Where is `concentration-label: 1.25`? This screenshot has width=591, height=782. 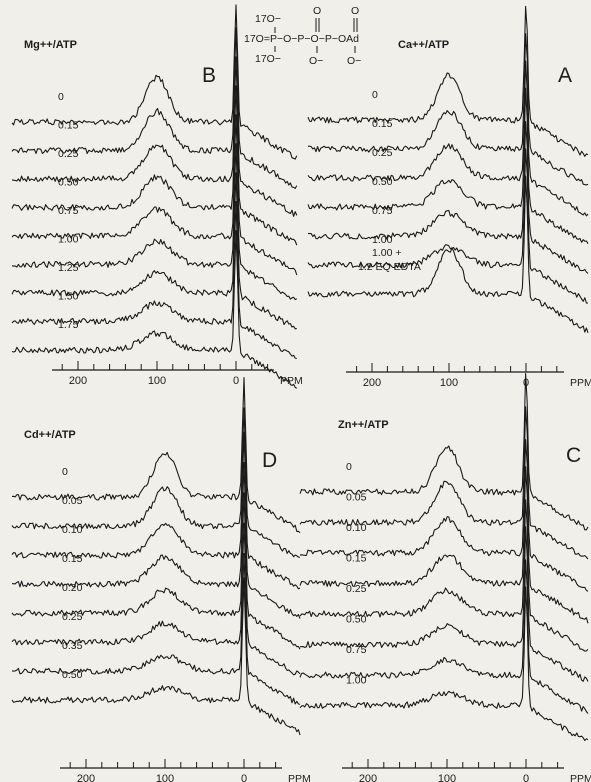
concentration-label: 1.25 is located at coordinates (68, 268).